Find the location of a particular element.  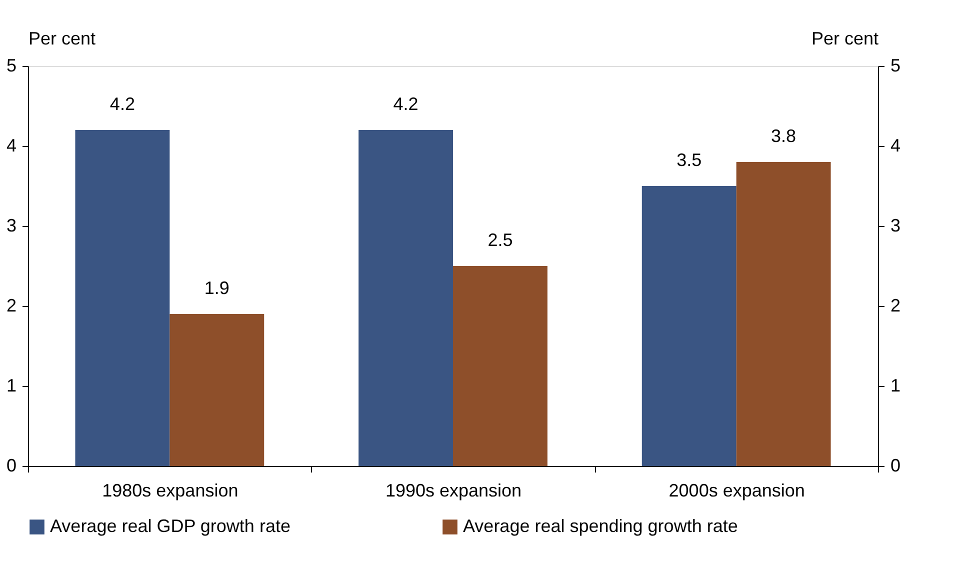

x-tick-label: 2000s expansion is located at coordinates (736, 490).